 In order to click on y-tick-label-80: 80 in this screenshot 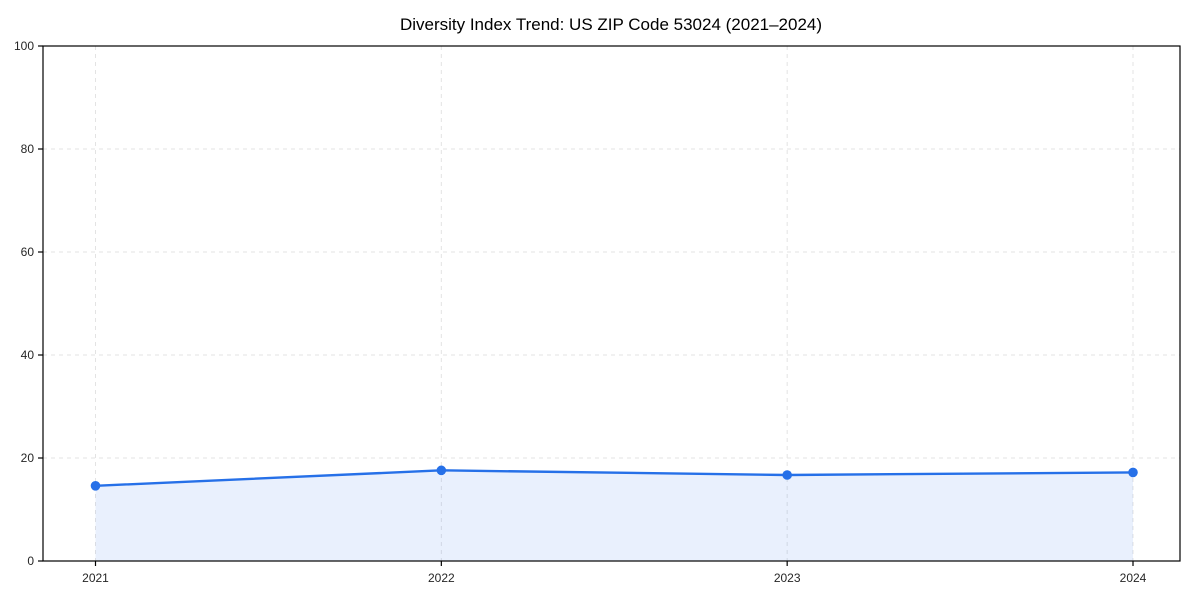, I will do `click(28, 149)`.